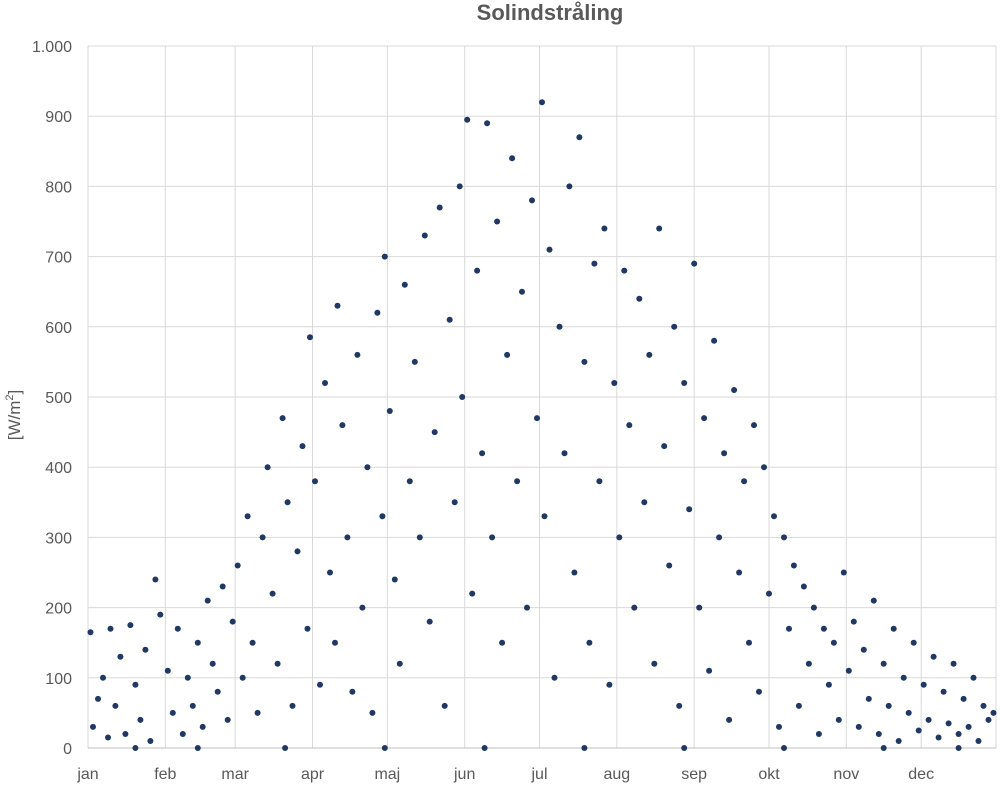 The height and width of the screenshot is (791, 1000). Describe the element at coordinates (387, 774) in the screenshot. I see `x-tick-label: maj` at that location.